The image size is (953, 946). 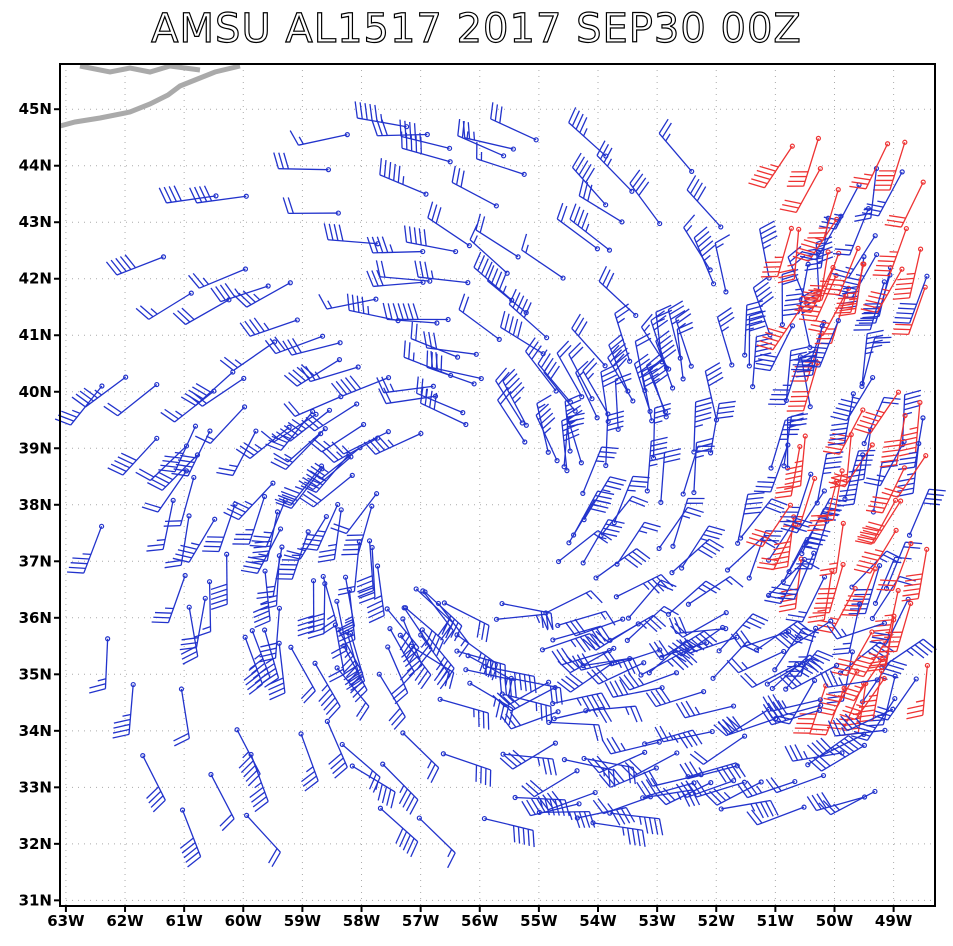 I want to click on x-tick-label: 63W, so click(x=66, y=921).